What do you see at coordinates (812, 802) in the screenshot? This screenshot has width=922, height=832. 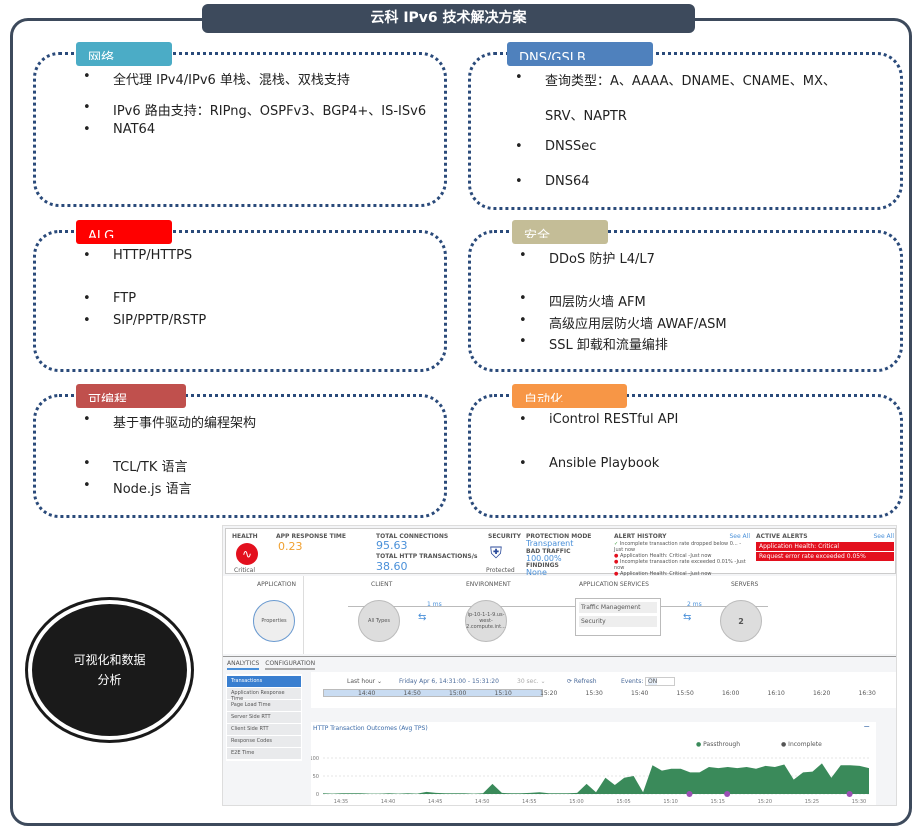 I see `x-tick-label: 15:25` at bounding box center [812, 802].